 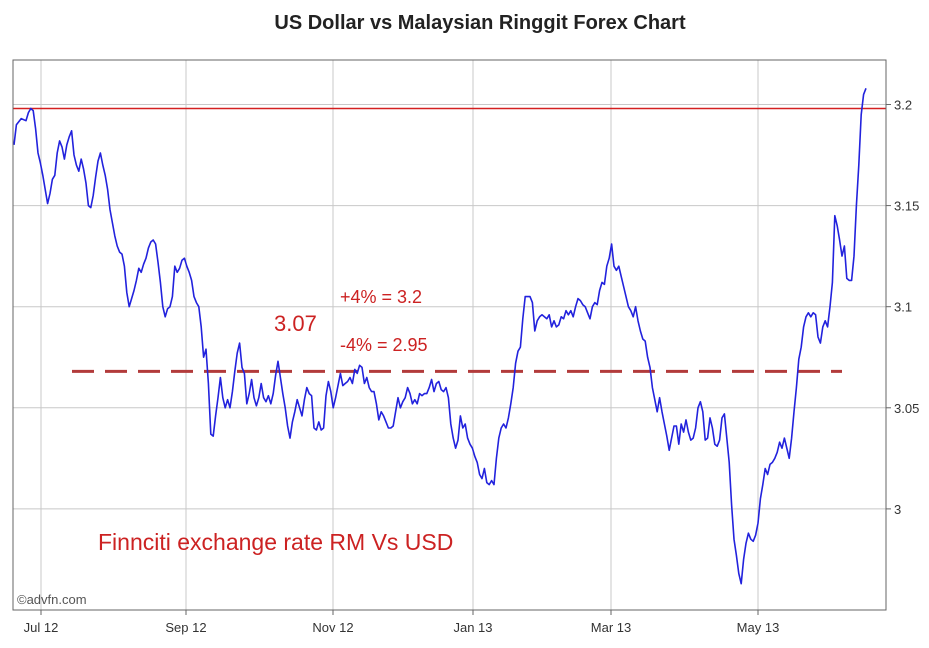 What do you see at coordinates (897, 509) in the screenshot?
I see `y-tick-label: 3` at bounding box center [897, 509].